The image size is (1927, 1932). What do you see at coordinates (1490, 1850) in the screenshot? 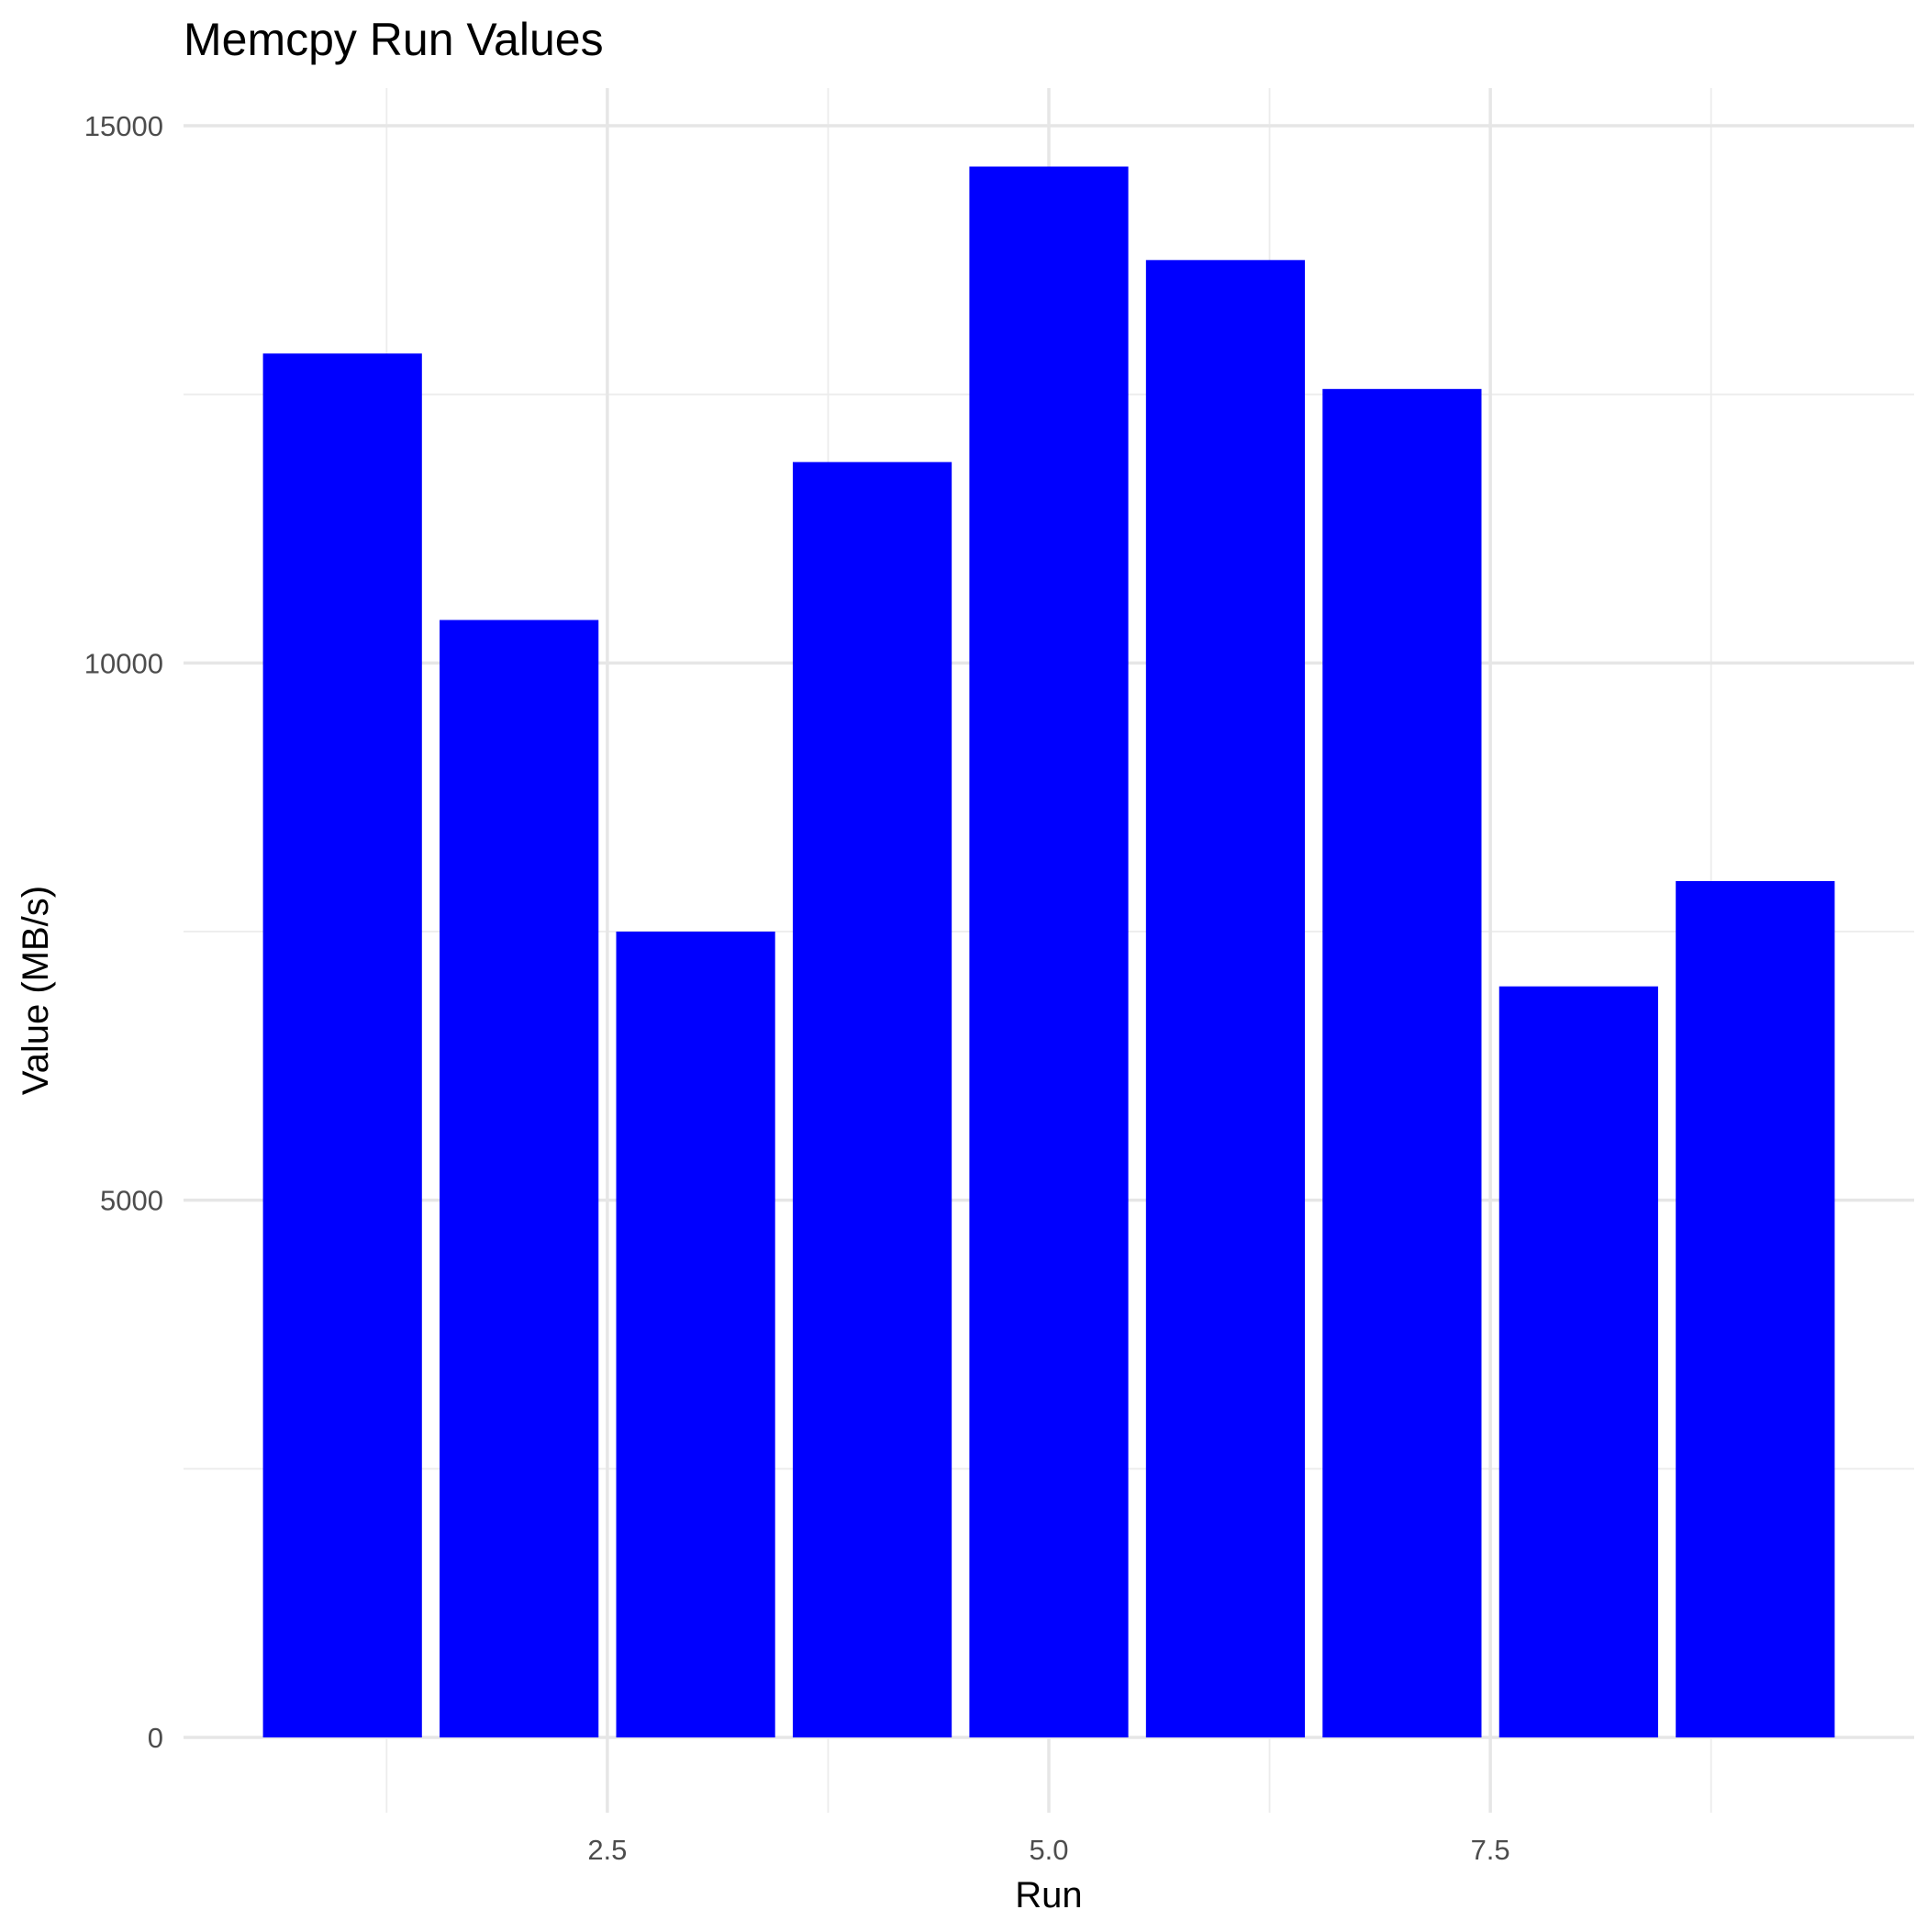
I see `x-tick-label: 7.5` at bounding box center [1490, 1850].